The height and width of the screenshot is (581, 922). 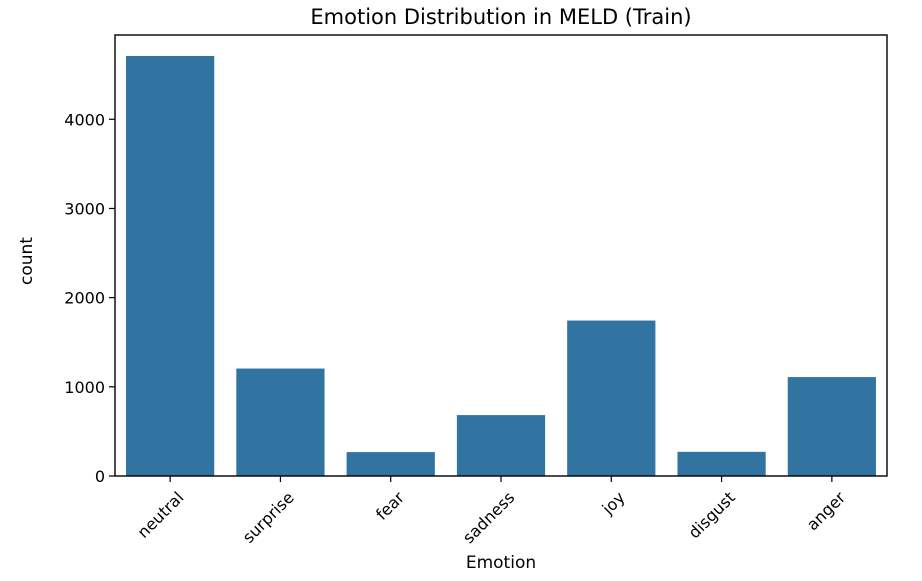 I want to click on bar-sadness, so click(x=501, y=445).